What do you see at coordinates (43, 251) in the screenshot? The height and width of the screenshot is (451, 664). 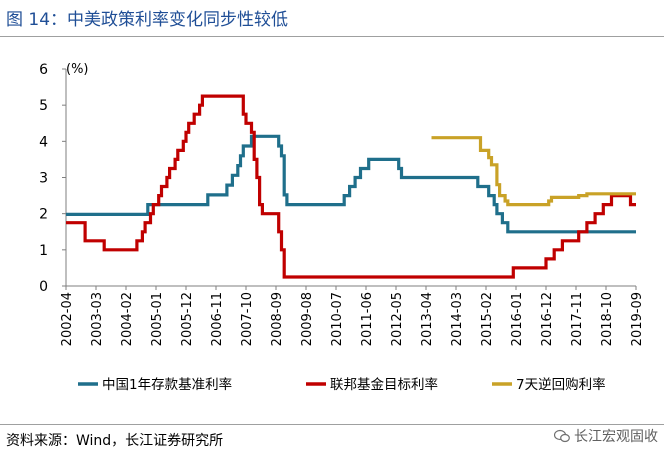 I see `y-tick-label: 1` at bounding box center [43, 251].